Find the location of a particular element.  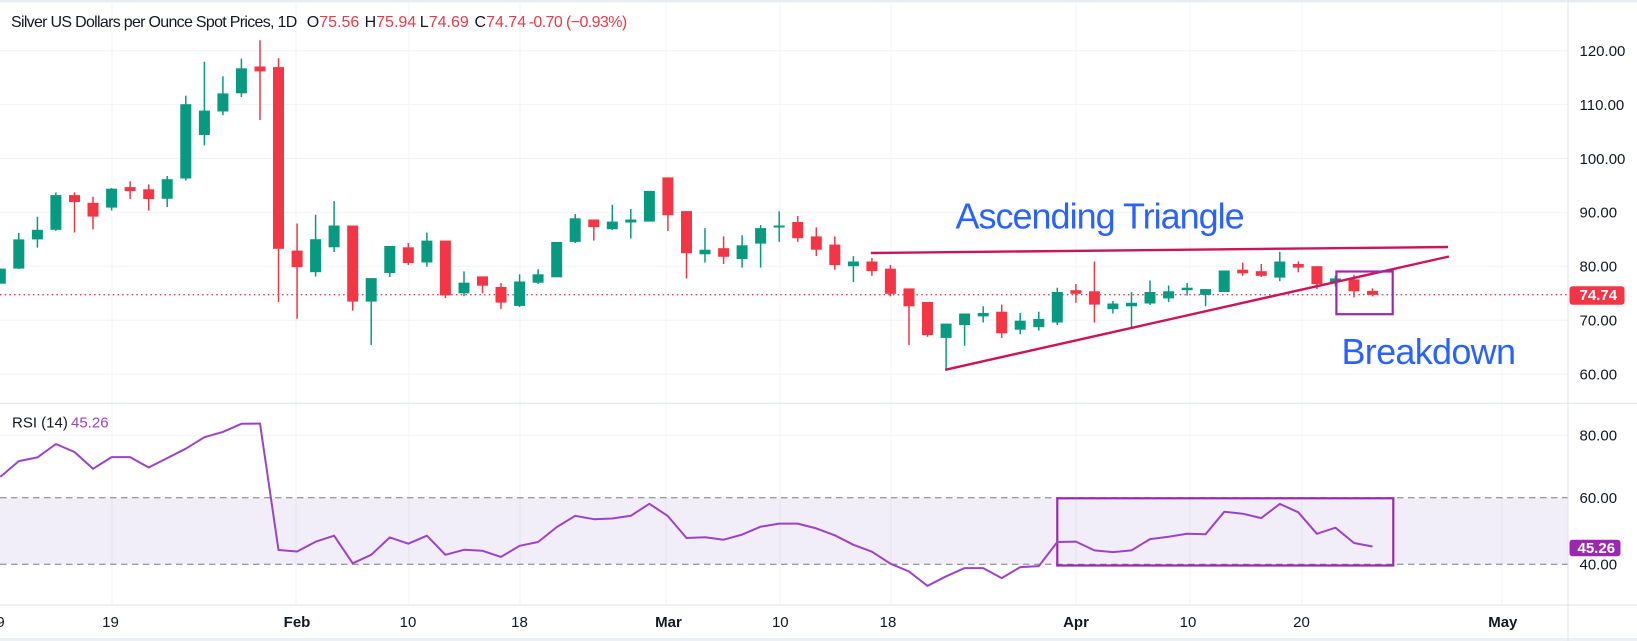

svg-text: 70.00 is located at coordinates (1599, 321).